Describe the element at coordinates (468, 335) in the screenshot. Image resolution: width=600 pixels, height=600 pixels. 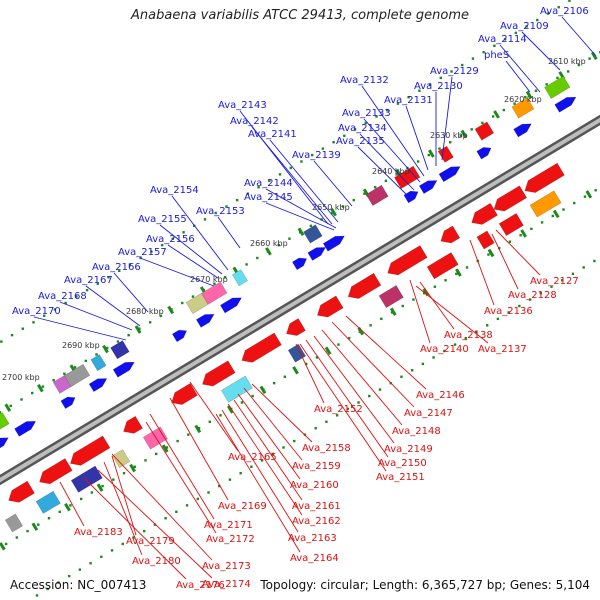
I see `gene-label-bottom: Ava_2138` at that location.